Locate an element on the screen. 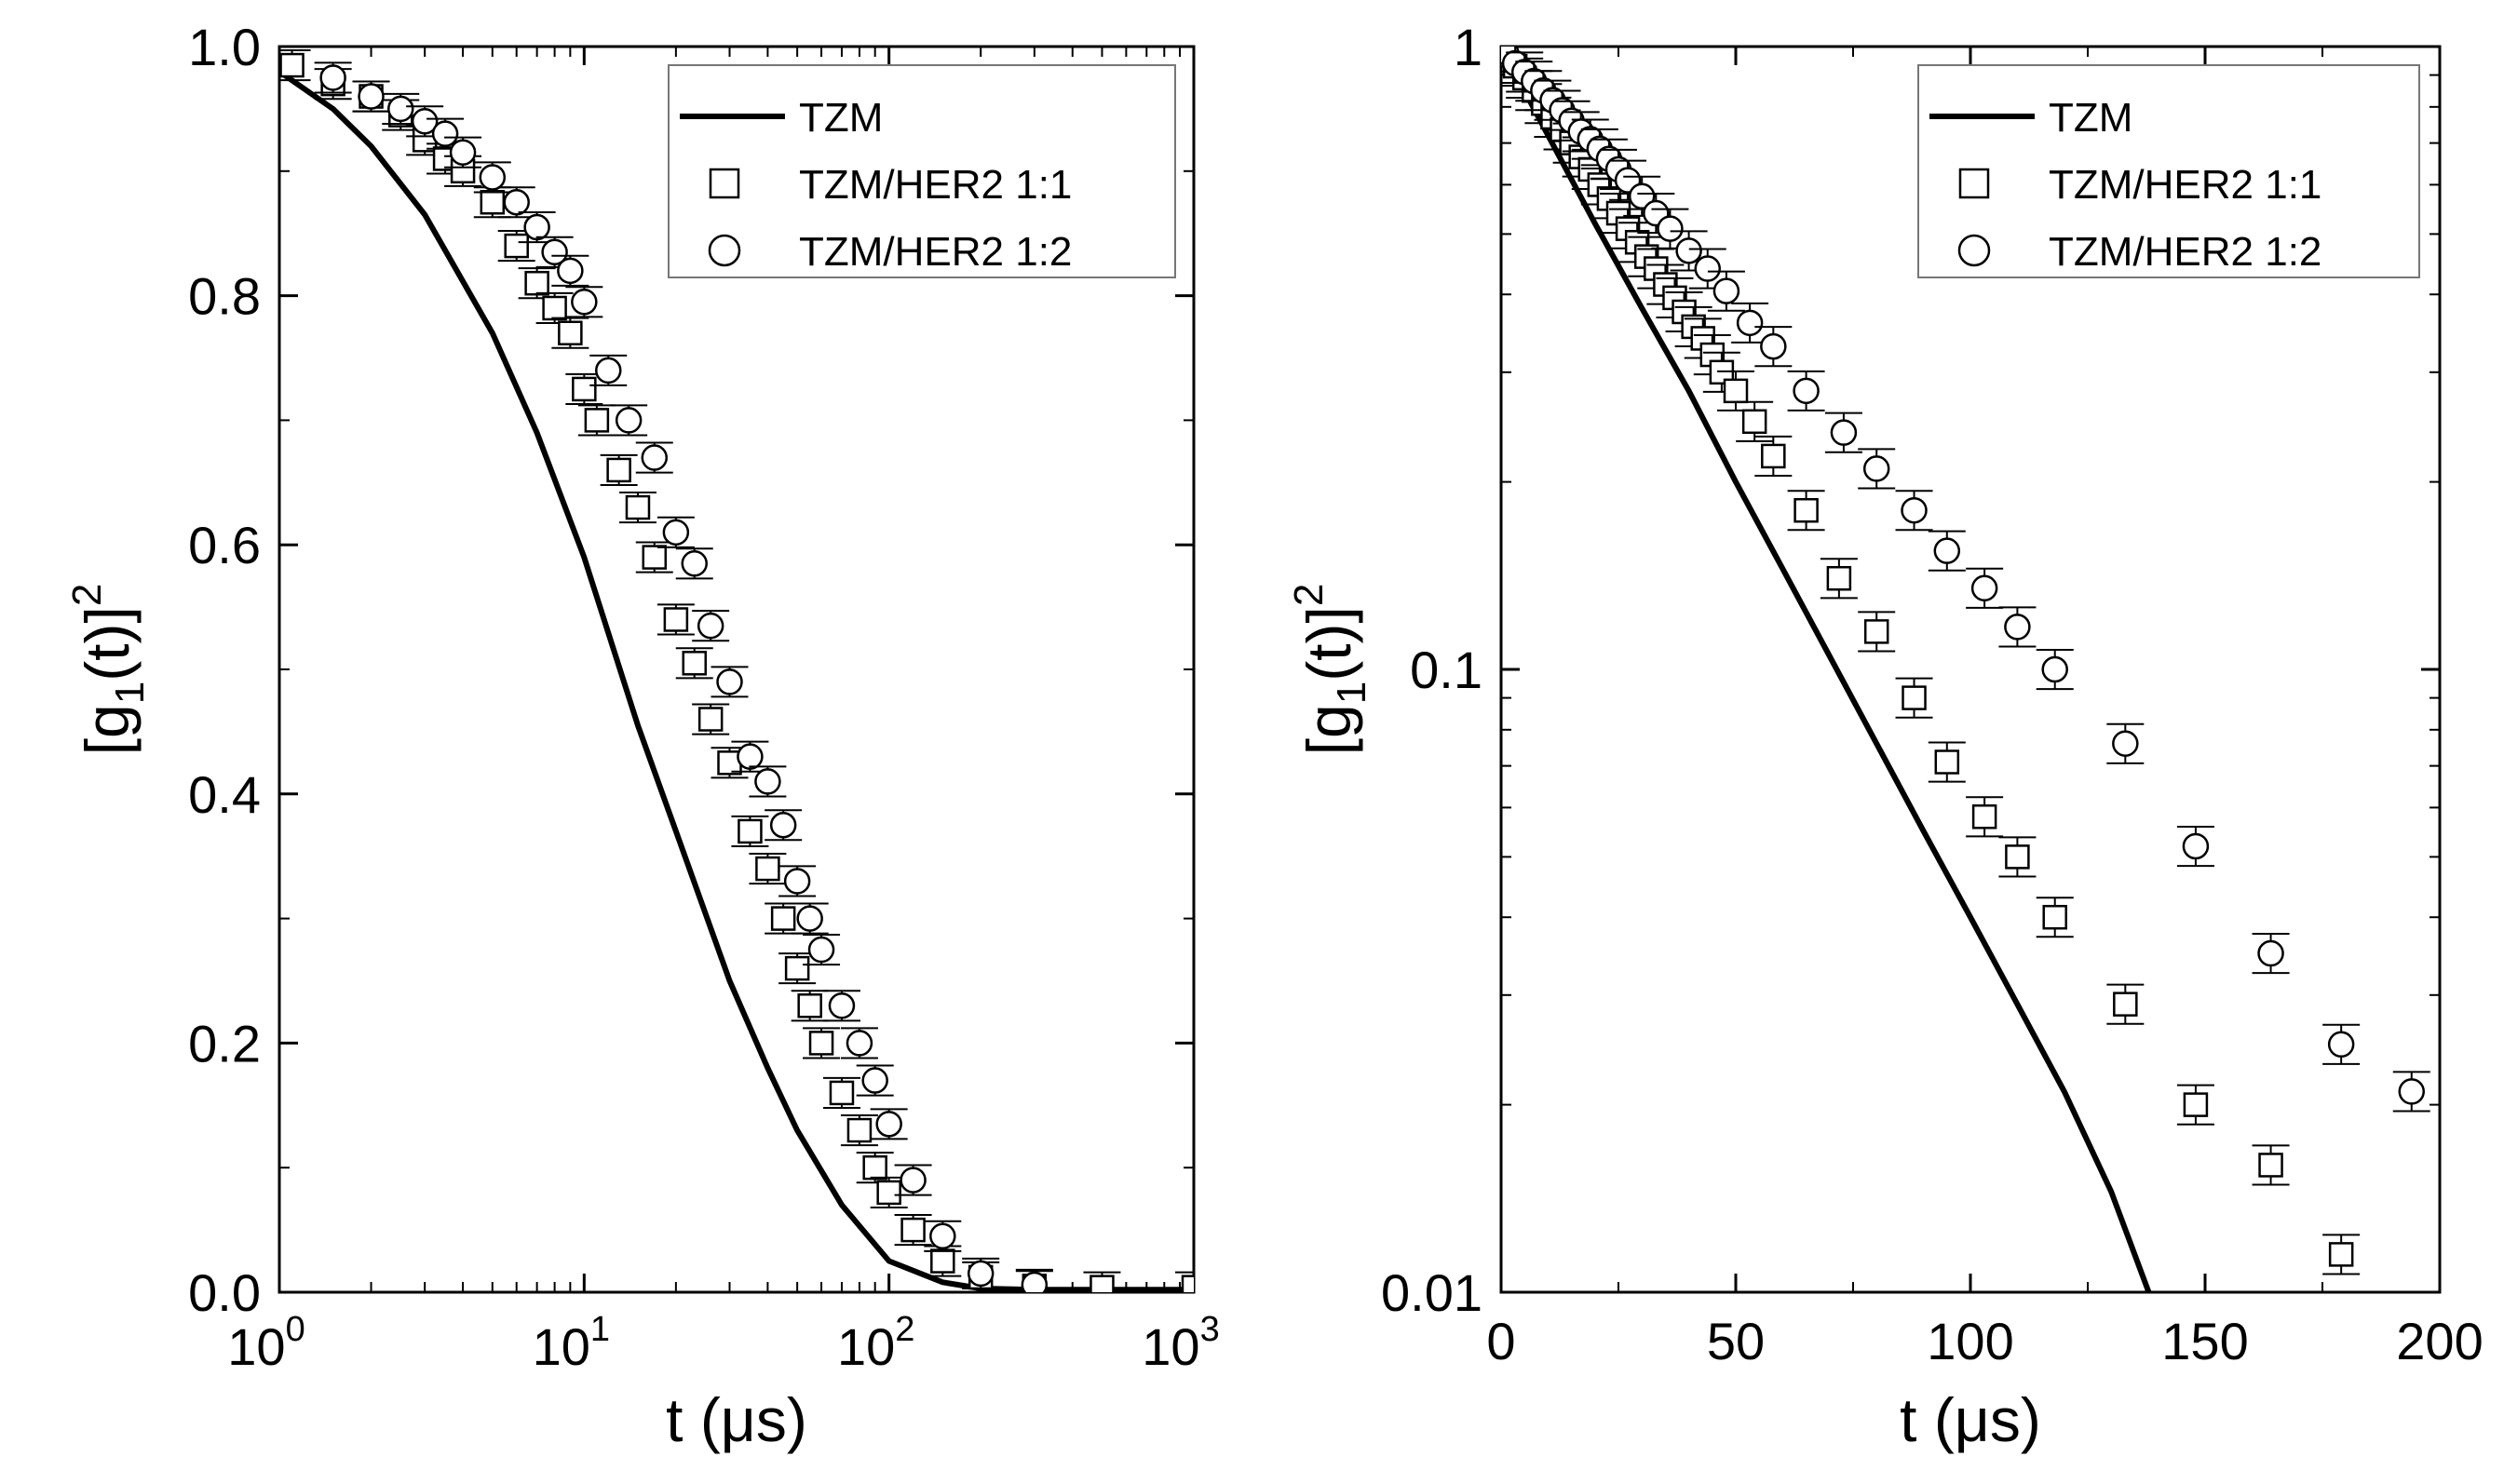 Image resolution: width=2504 pixels, height=1484 pixels. legend-label: TZM is located at coordinates (841, 118).